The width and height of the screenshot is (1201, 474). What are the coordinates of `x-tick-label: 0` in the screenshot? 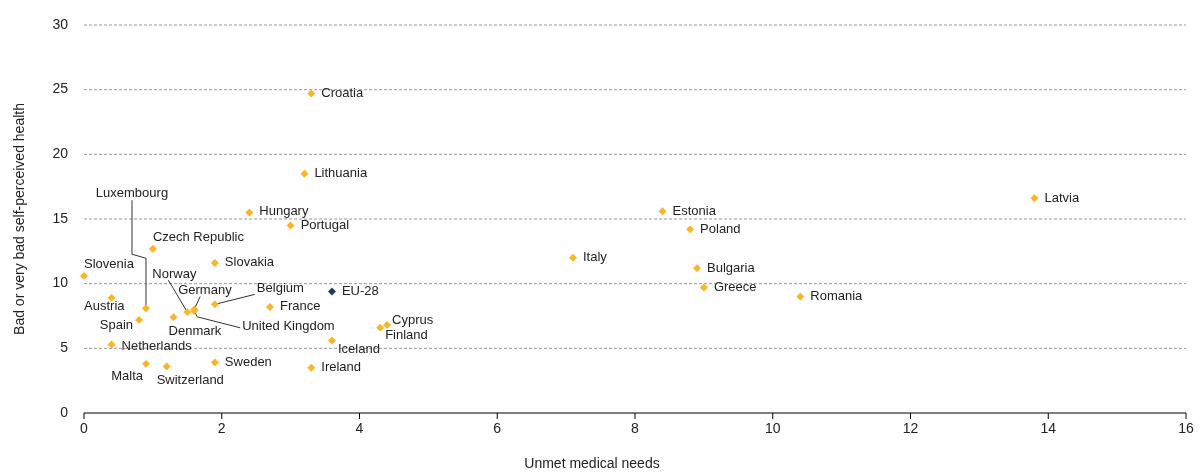 It's located at (84, 428).